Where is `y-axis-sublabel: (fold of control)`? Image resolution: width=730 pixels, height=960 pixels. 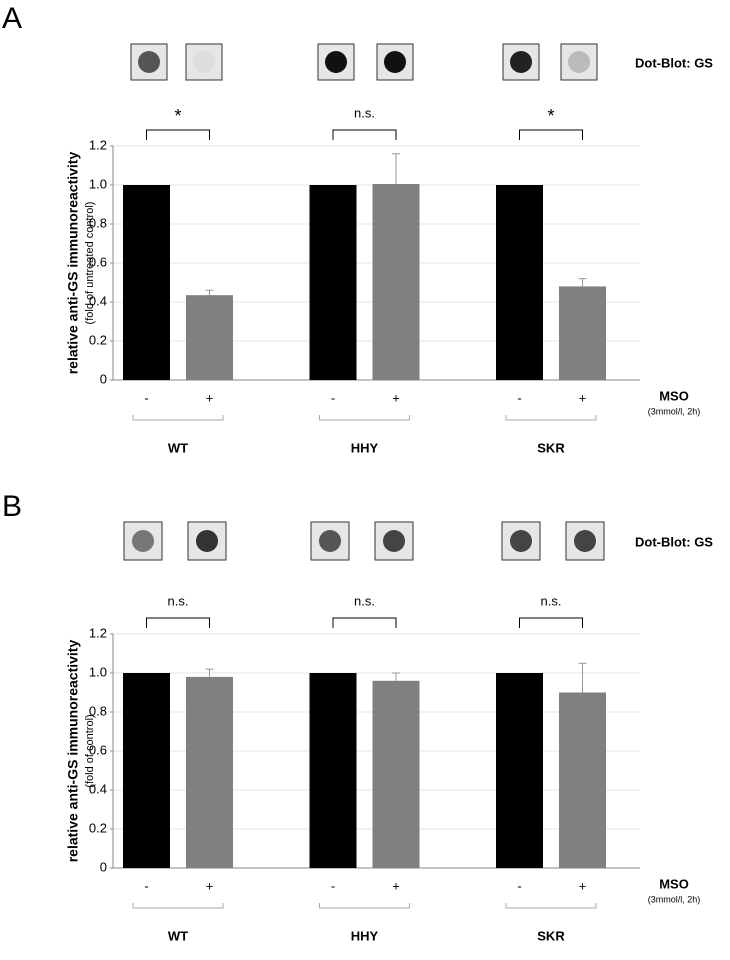 y-axis-sublabel: (fold of control) is located at coordinates (90, 750).